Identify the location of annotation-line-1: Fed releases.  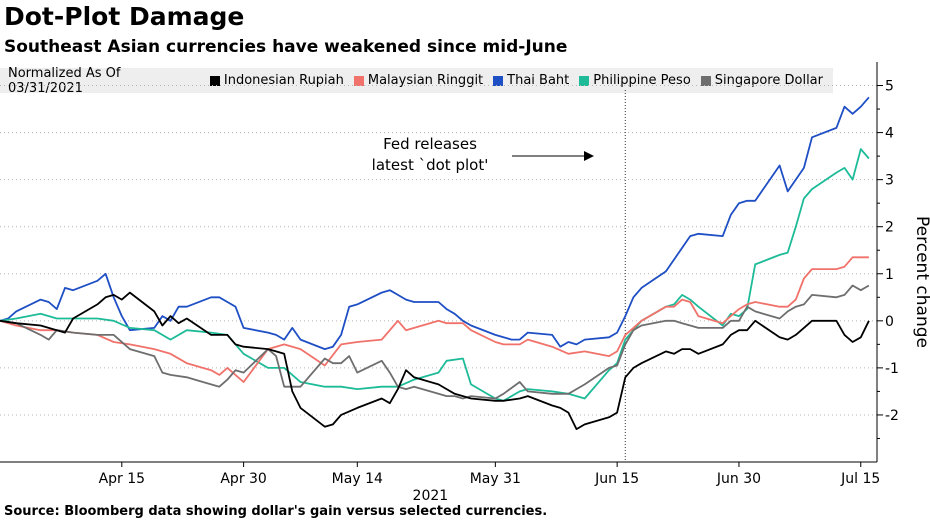
(430, 144).